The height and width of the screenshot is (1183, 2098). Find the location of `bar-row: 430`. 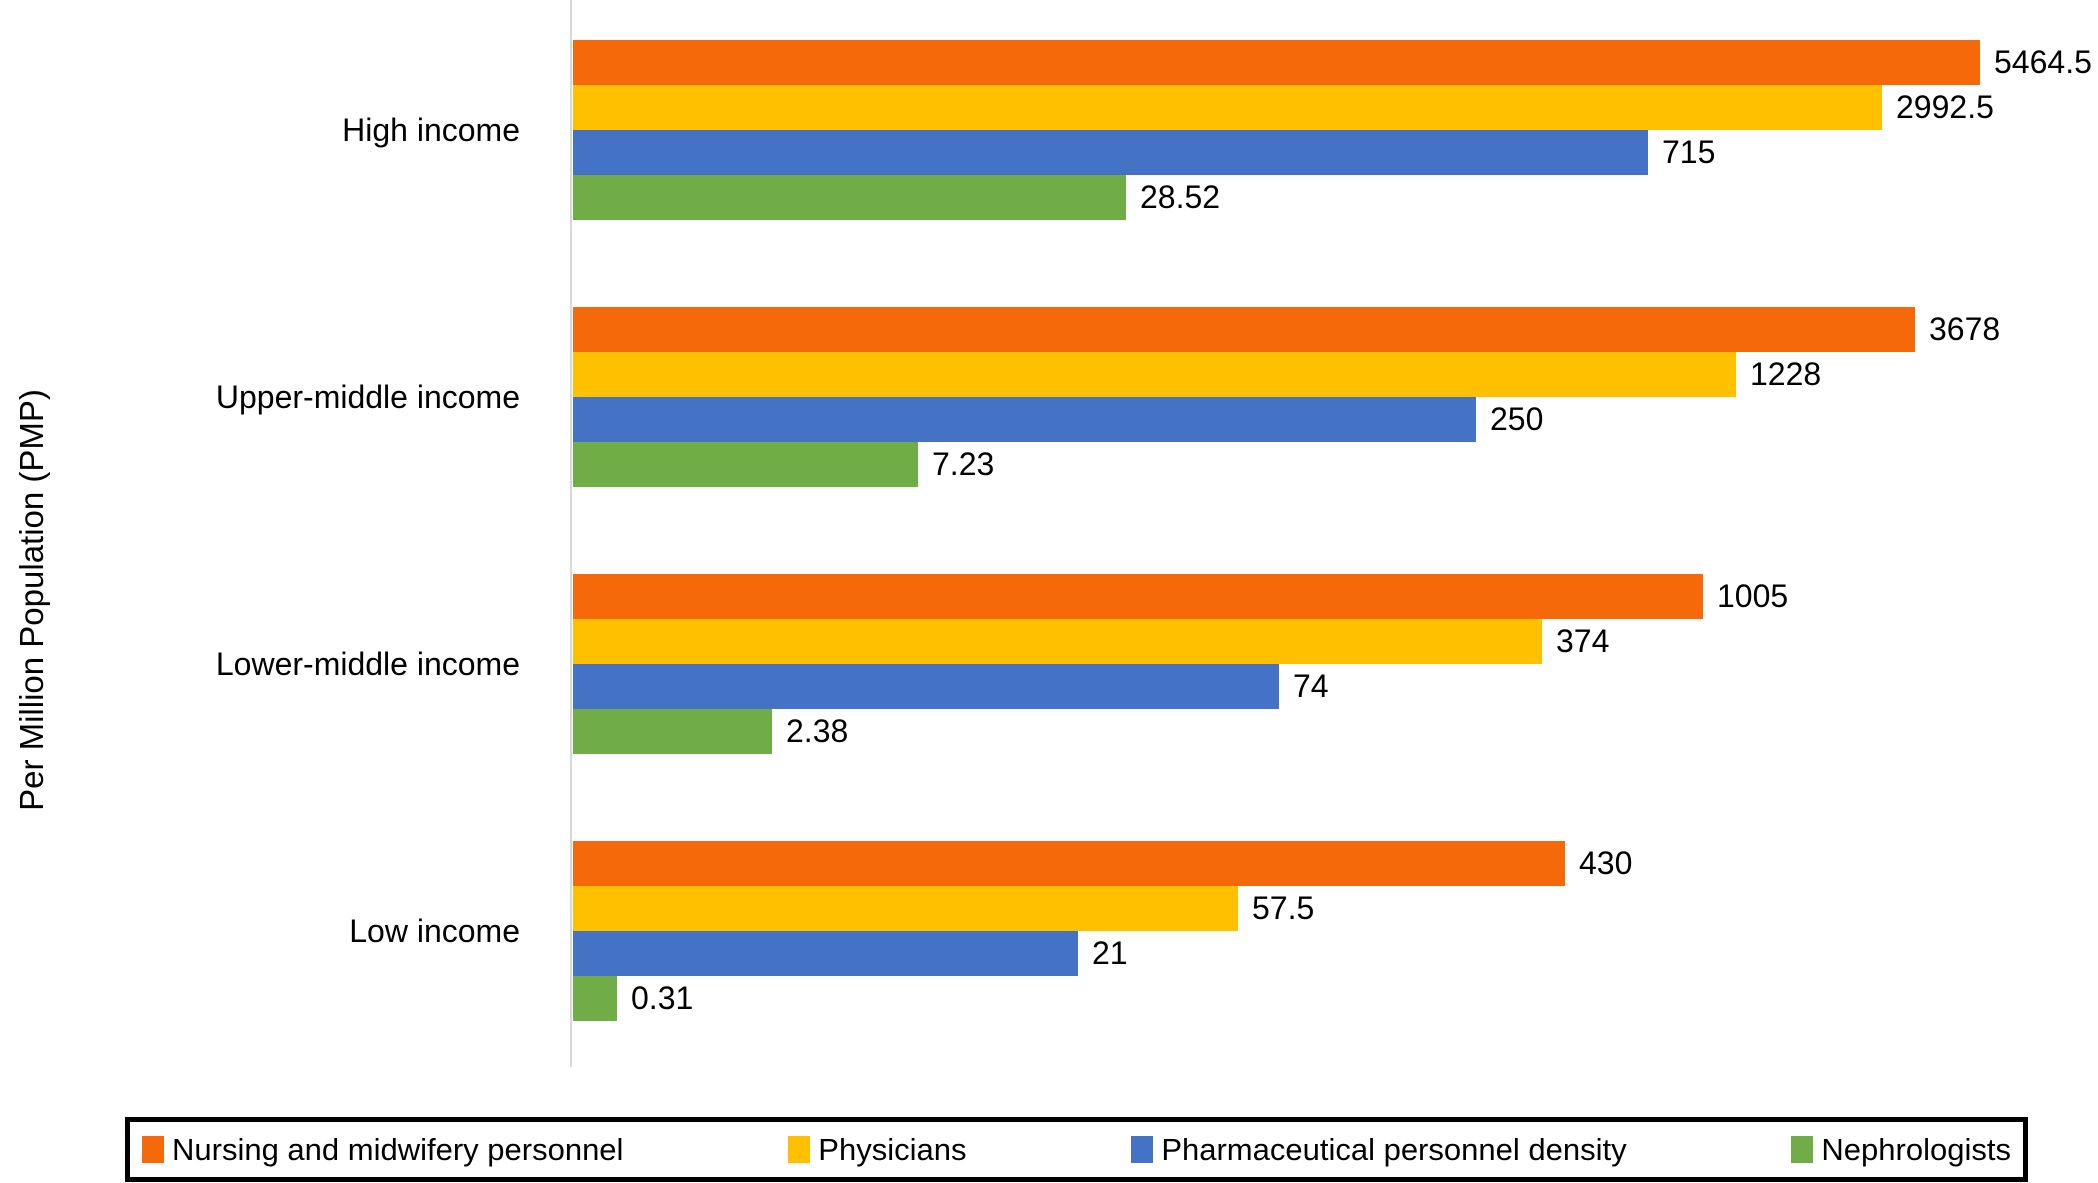

bar-row: 430 is located at coordinates (1335, 863).